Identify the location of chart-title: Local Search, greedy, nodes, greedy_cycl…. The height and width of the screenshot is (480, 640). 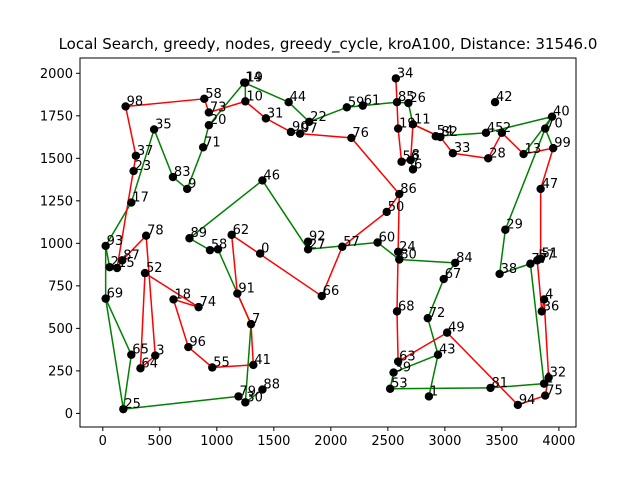
(328, 44).